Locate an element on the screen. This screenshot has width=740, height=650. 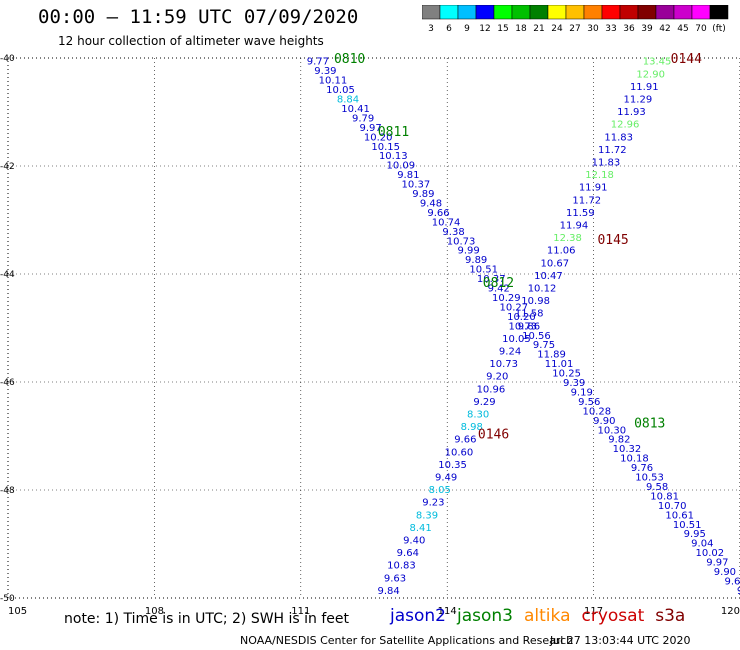
wave-height-value: 9.29 is located at coordinates (484, 402).